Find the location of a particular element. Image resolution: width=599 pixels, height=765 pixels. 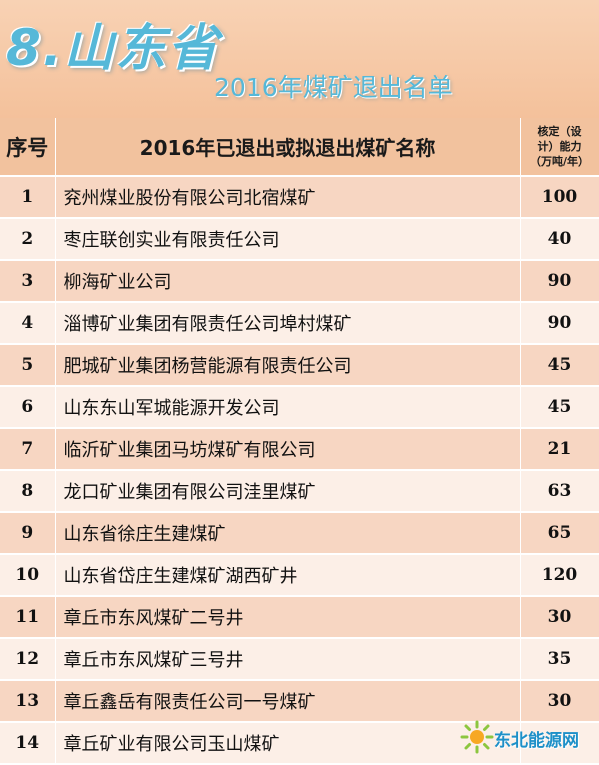

table-row: 2 枣庄联创实业有限责任公司 40 is located at coordinates (299, 239).